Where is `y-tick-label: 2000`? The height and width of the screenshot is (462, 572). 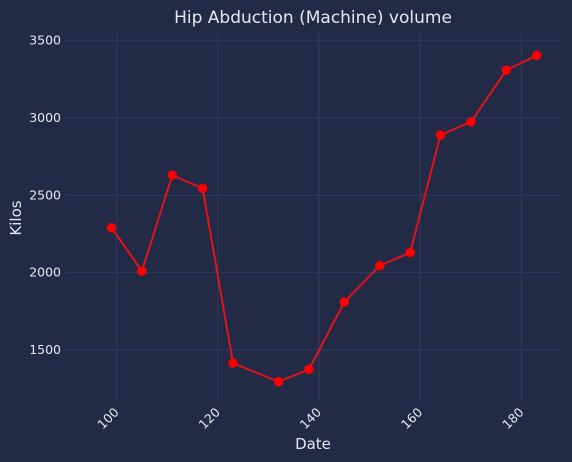
y-tick-label: 2000 is located at coordinates (45, 272).